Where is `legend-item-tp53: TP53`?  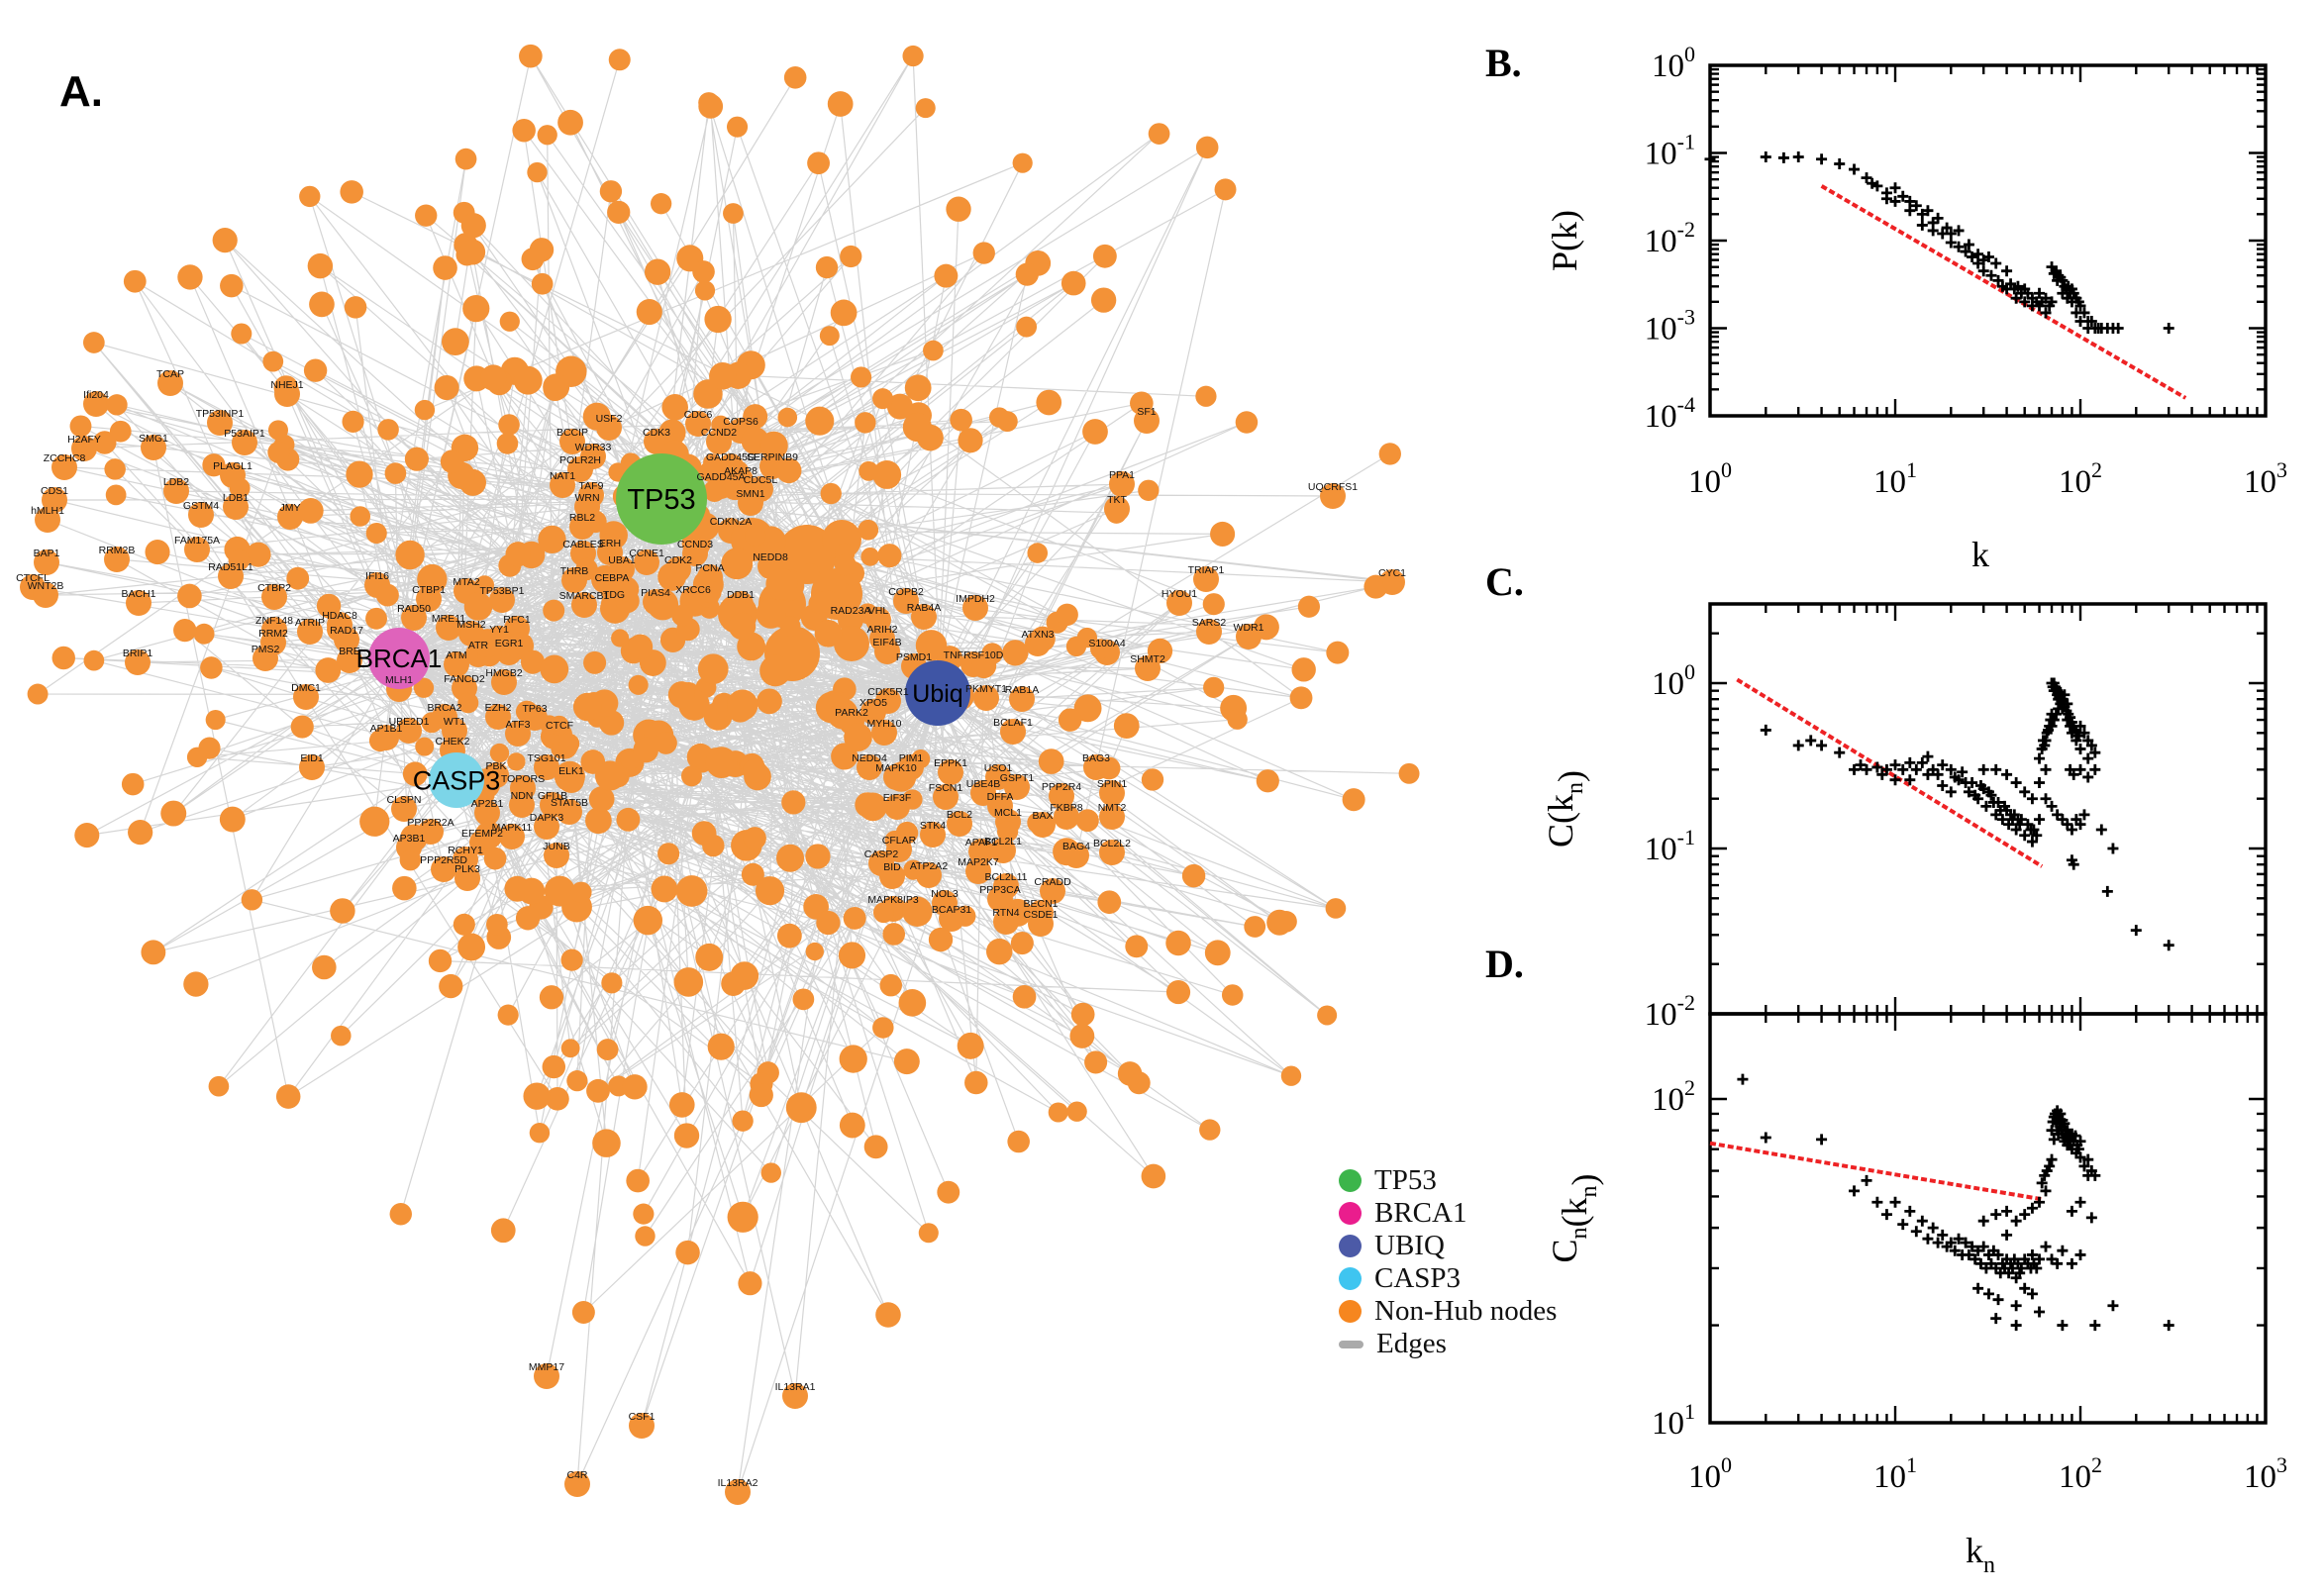
legend-item-tp53: TP53 is located at coordinates (1448, 1180).